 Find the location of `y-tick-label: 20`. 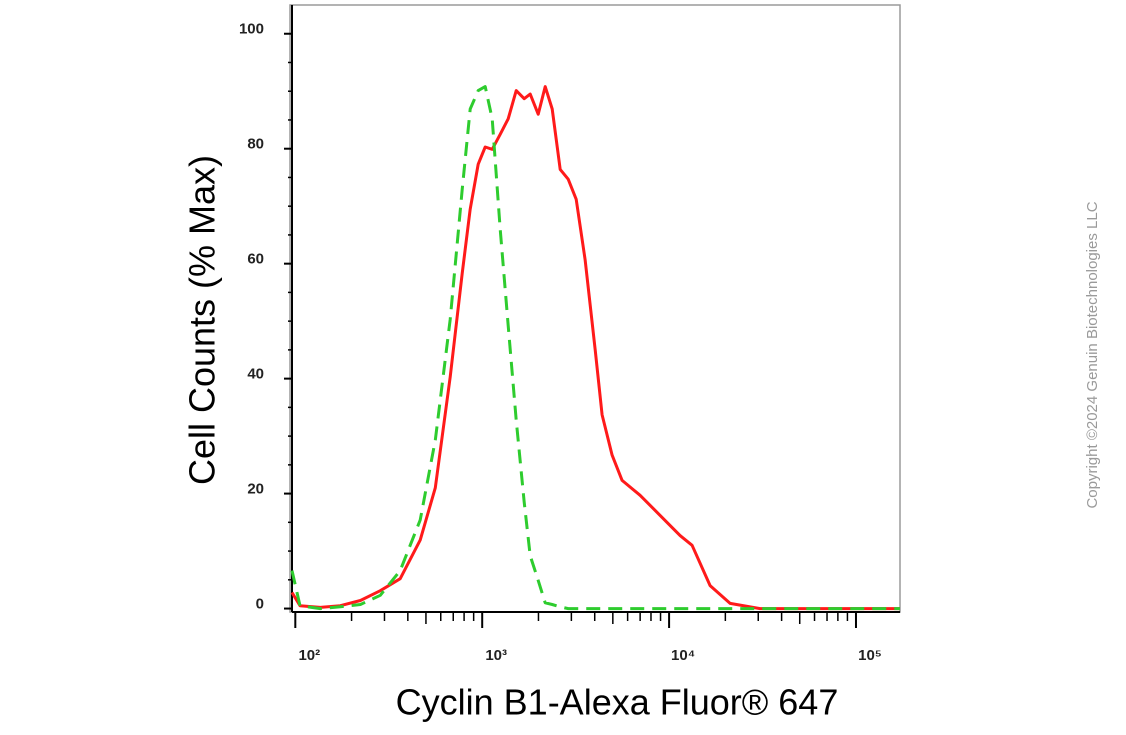

y-tick-label: 20 is located at coordinates (255, 489).